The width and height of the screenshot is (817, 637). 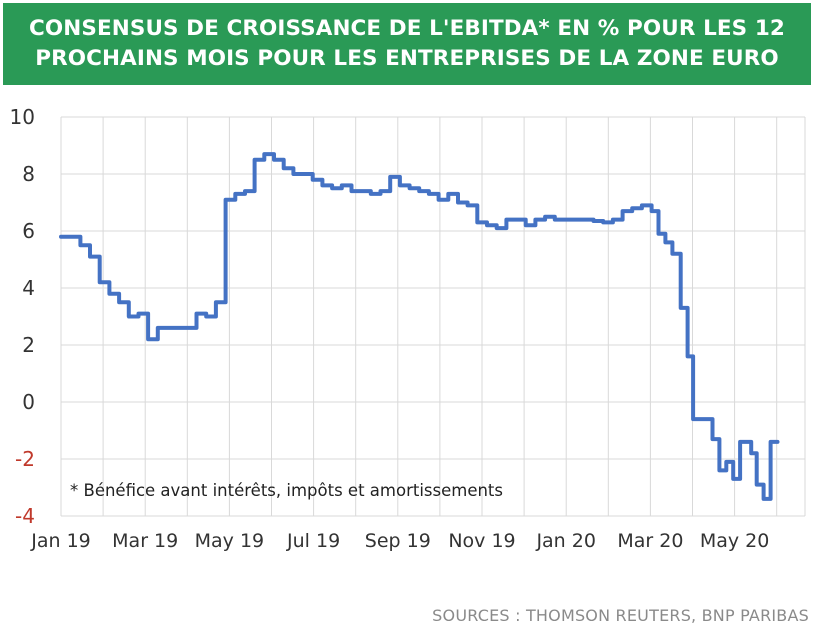 What do you see at coordinates (230, 541) in the screenshot?
I see `x-tick-label: May 19` at bounding box center [230, 541].